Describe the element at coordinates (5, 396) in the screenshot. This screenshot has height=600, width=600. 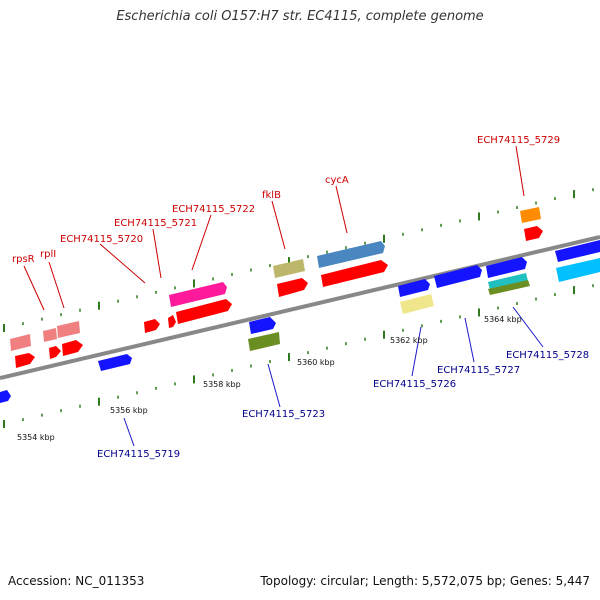
I see `feature-blue-left` at that location.